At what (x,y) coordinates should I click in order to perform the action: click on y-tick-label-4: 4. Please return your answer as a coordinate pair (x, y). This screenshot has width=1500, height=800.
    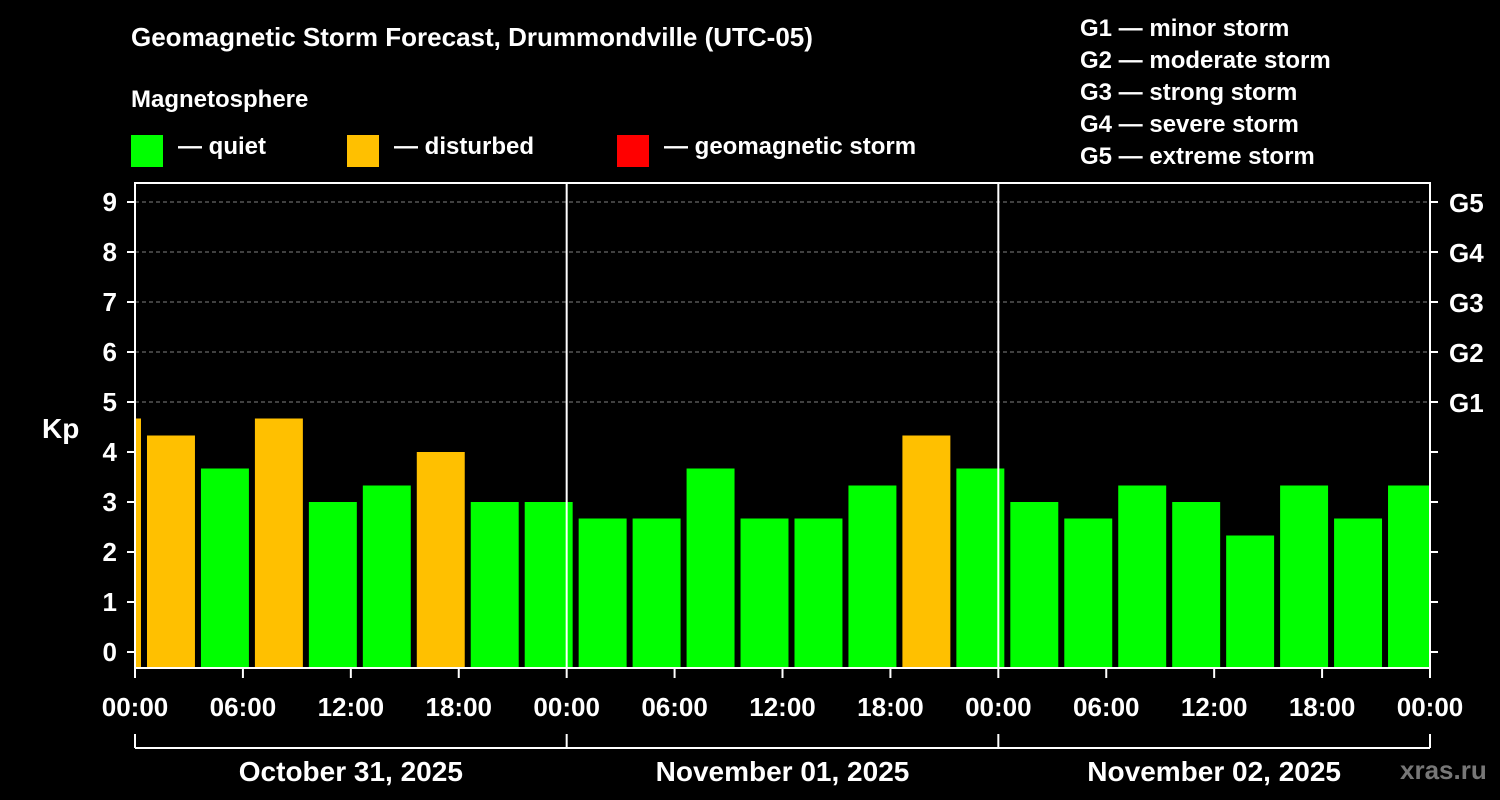
    Looking at the image, I should click on (110, 452).